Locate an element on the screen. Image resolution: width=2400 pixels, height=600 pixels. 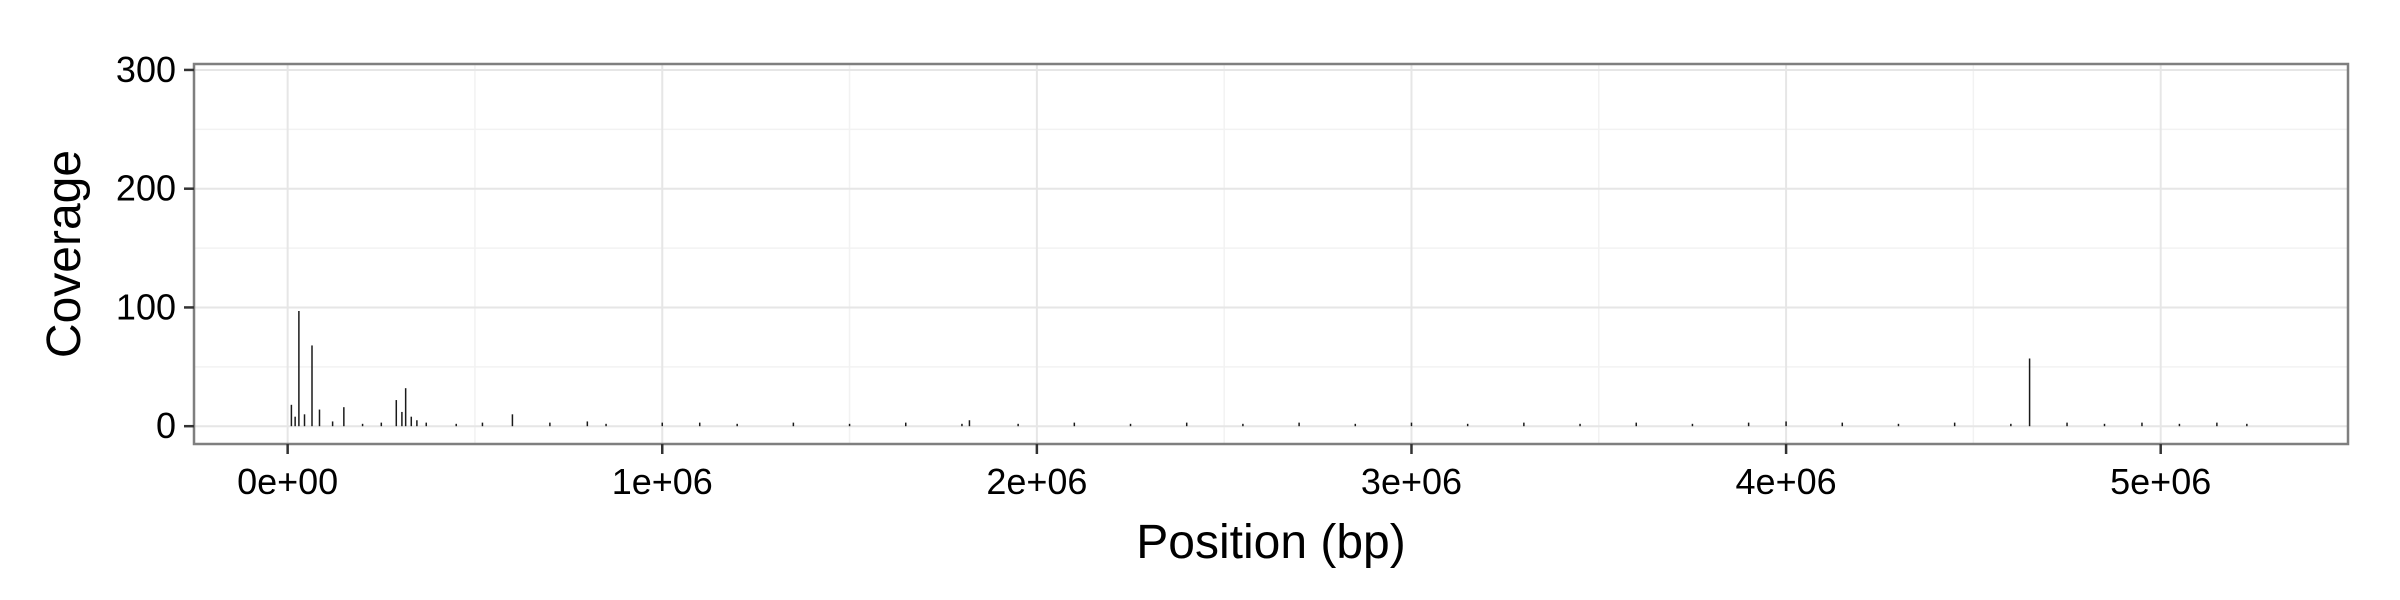
x-tick-label: 4e+06 is located at coordinates (1786, 481).